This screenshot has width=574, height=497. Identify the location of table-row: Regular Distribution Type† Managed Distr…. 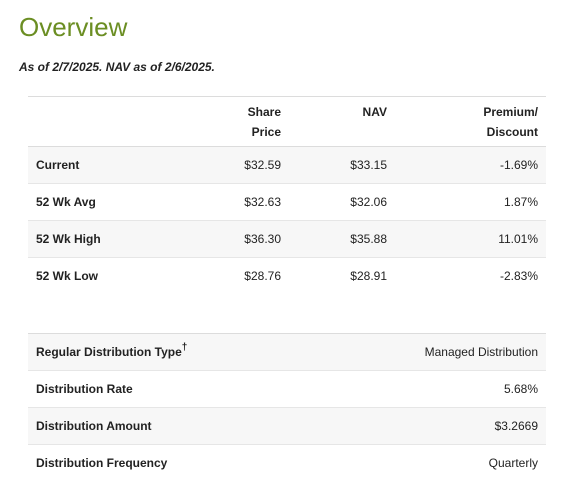
(287, 352).